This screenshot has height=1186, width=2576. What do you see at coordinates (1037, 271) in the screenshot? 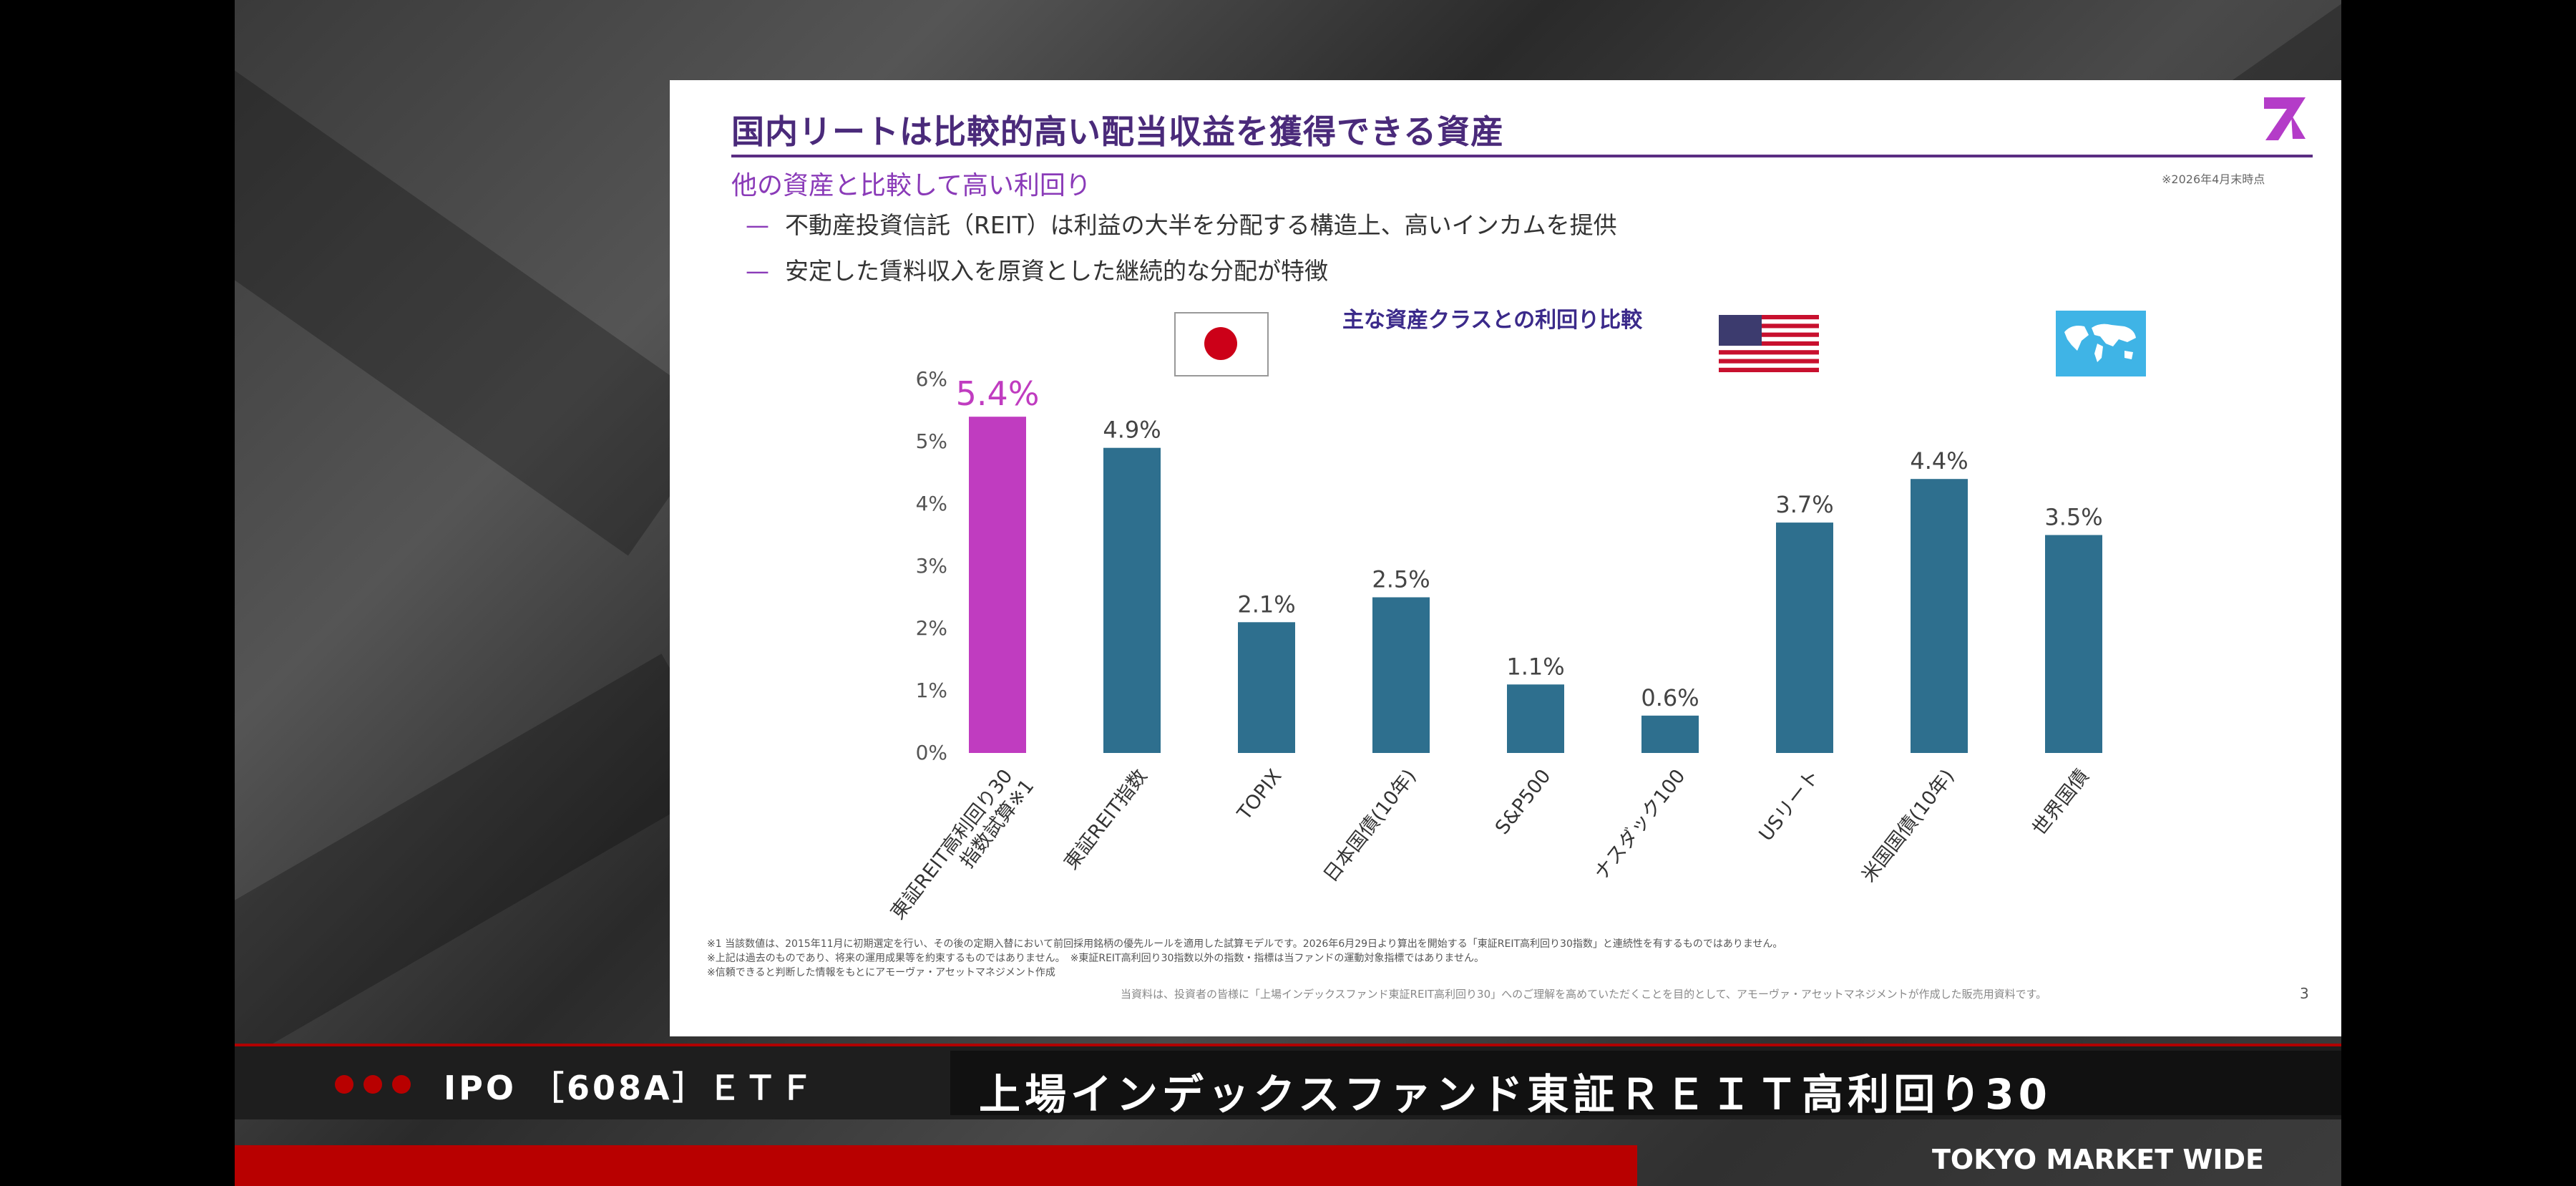
I see `bullet-item: — 安定した賃料収入を原資とした継続的な分配が特徴` at bounding box center [1037, 271].